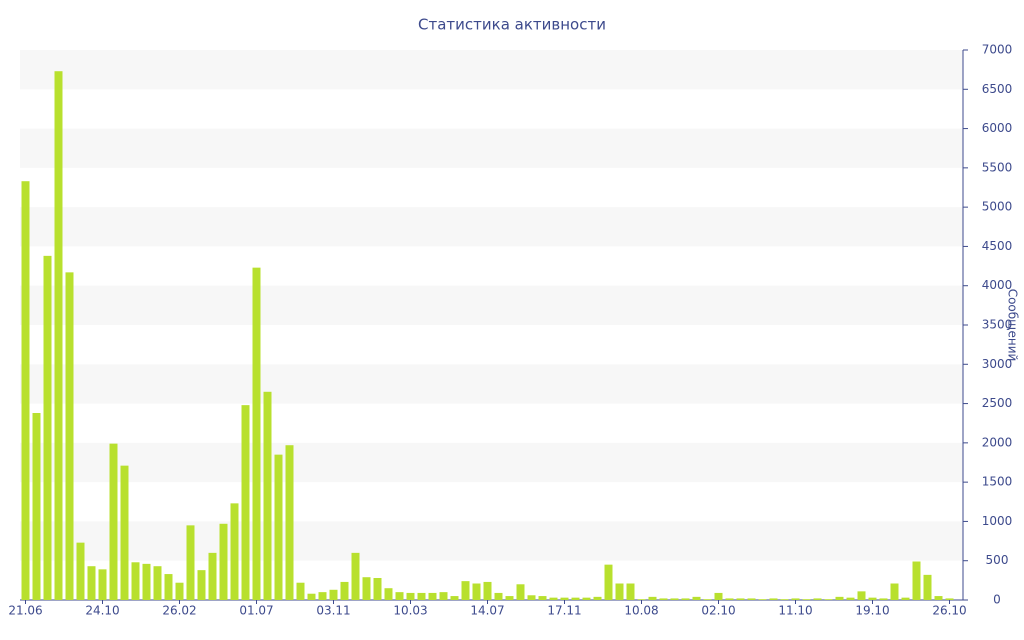 Image resolution: width=1024 pixels, height=640 pixels. Describe the element at coordinates (997, 442) in the screenshot. I see `y-tick-label: 2000` at that location.